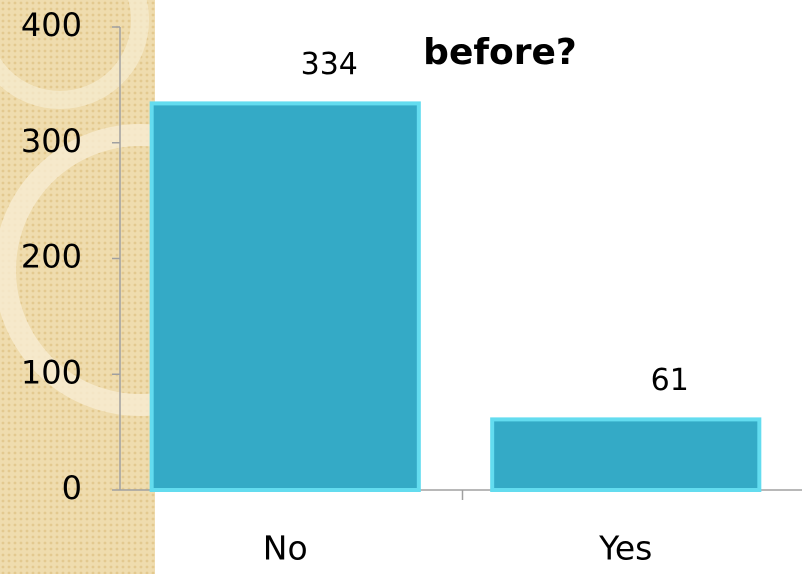 This screenshot has height=574, width=802. What do you see at coordinates (626, 454) in the screenshot?
I see `bar` at bounding box center [626, 454].